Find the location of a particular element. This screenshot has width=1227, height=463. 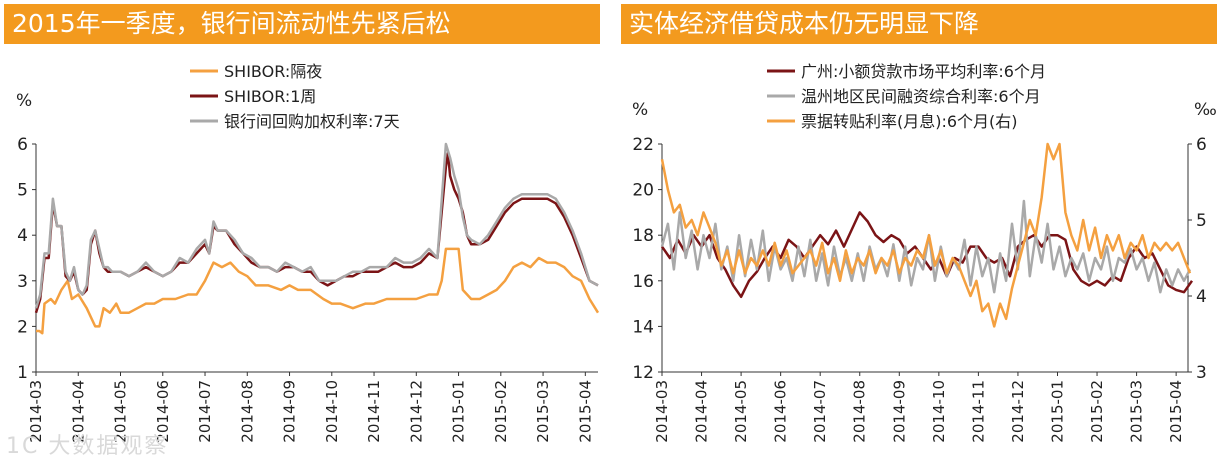

y-tick-label: 4 is located at coordinates (22, 236).